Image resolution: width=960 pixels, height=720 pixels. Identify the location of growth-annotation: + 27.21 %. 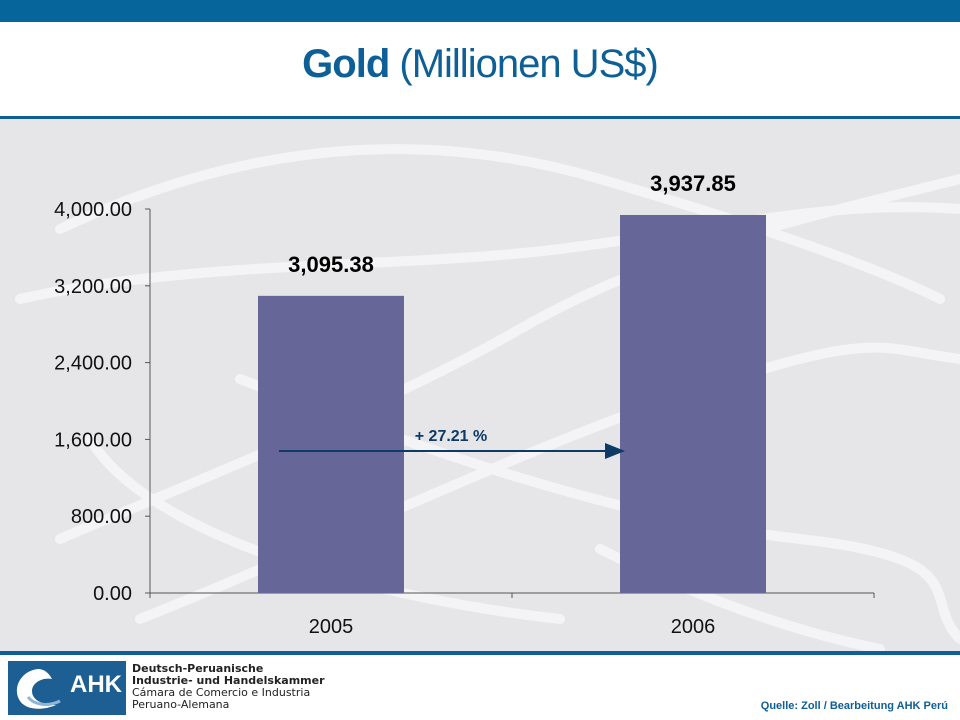
(452, 443).